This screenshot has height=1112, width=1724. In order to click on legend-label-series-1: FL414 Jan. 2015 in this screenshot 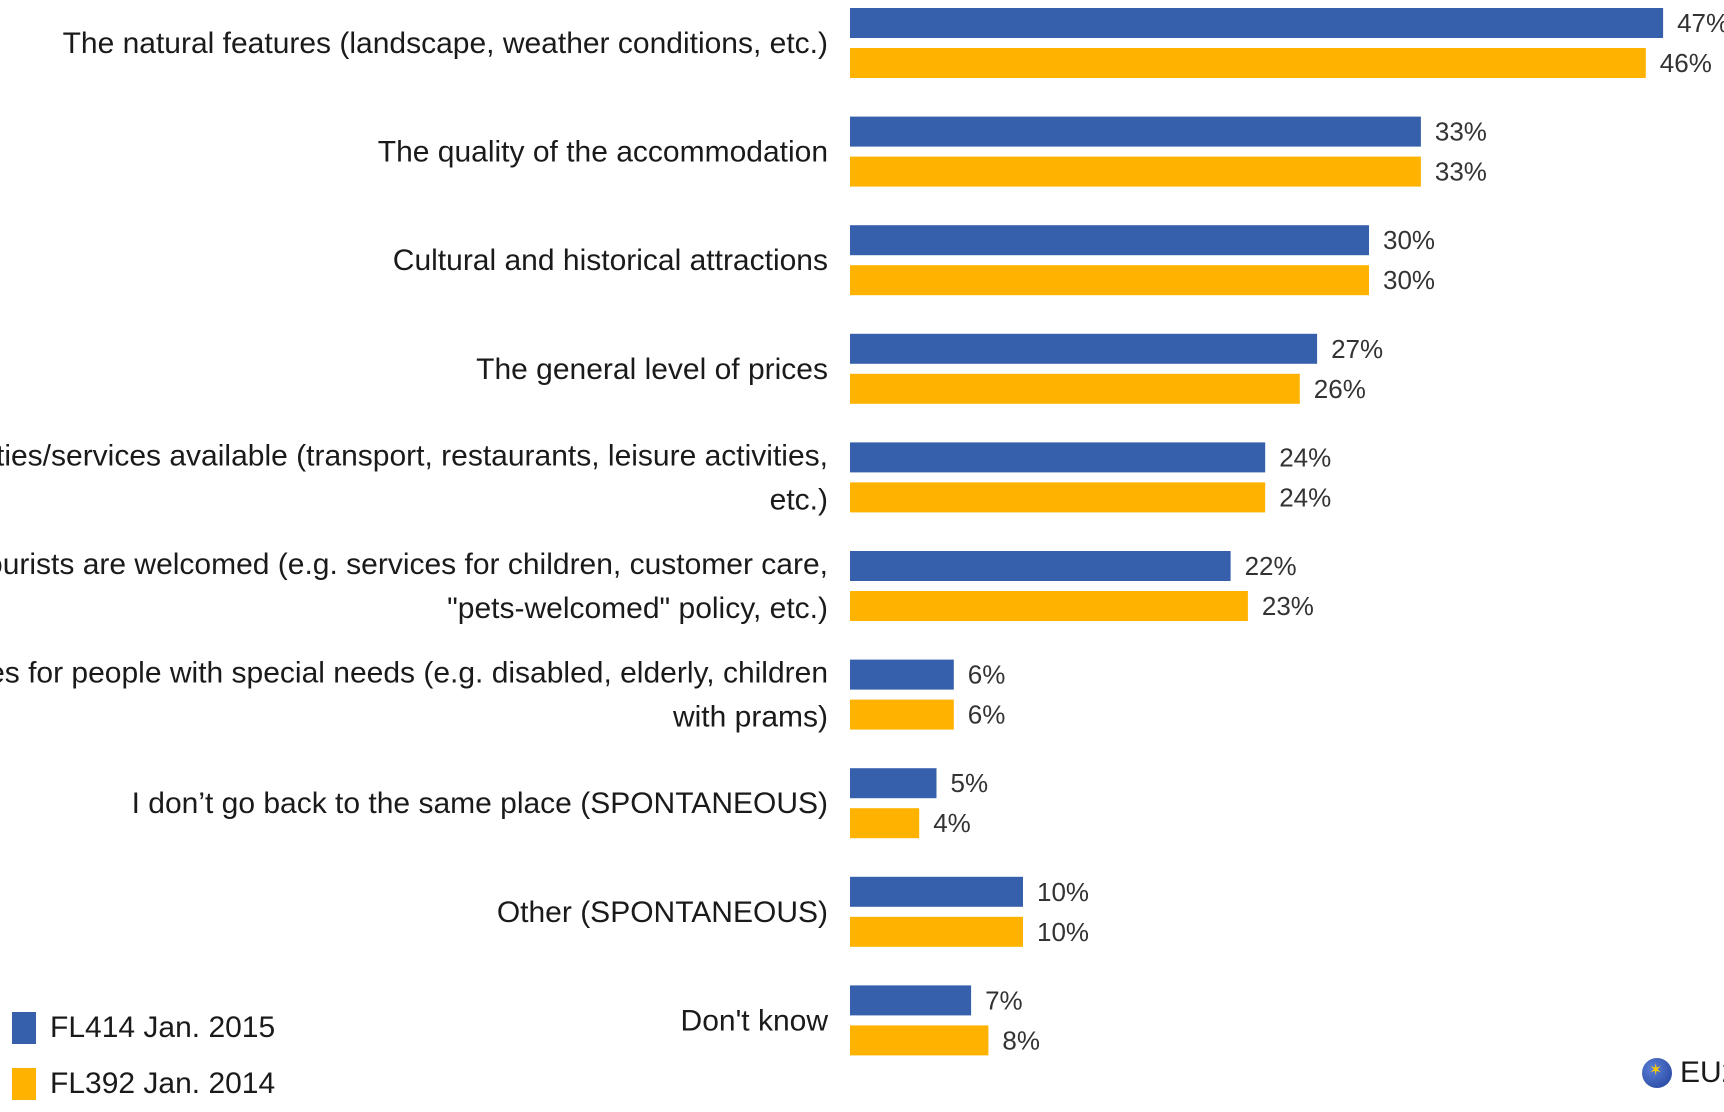, I will do `click(163, 1027)`.